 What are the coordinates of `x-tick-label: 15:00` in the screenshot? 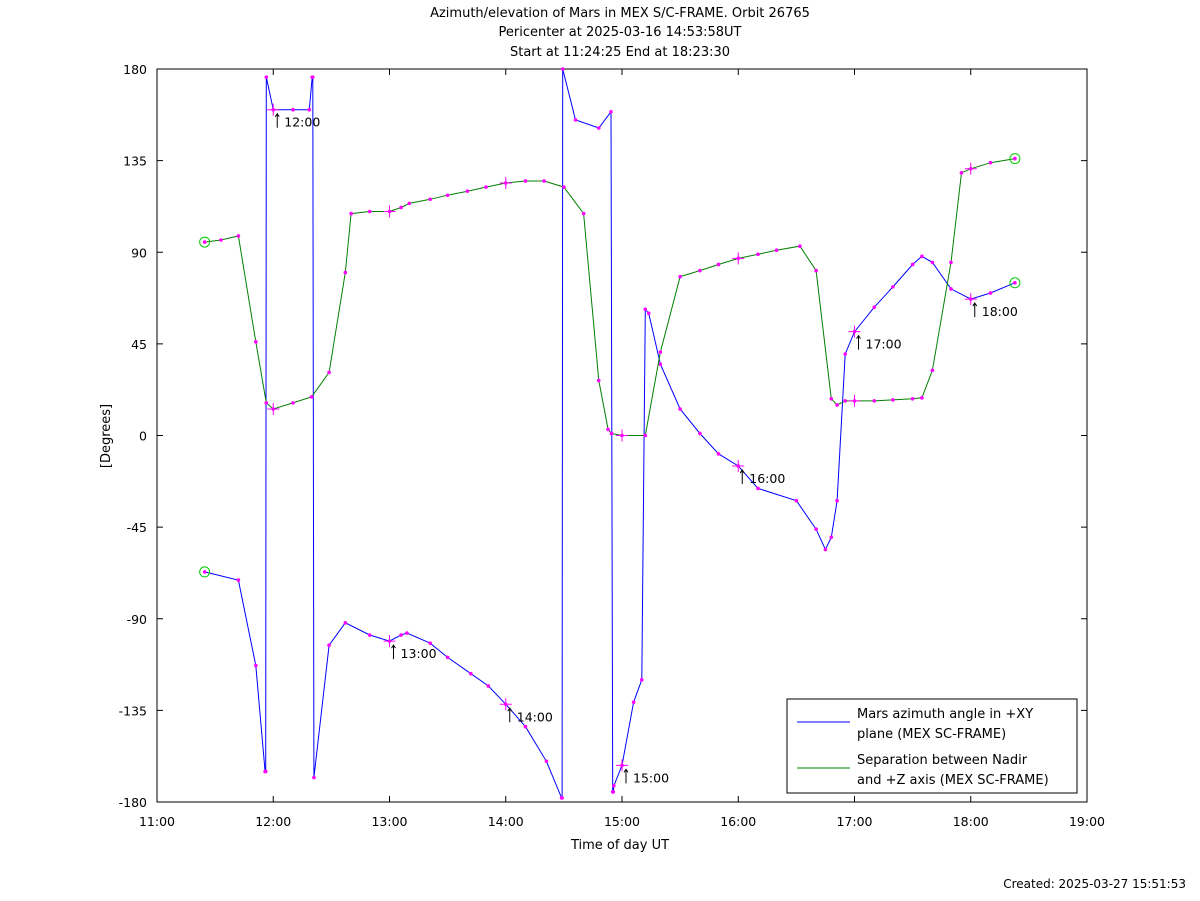 It's located at (622, 821).